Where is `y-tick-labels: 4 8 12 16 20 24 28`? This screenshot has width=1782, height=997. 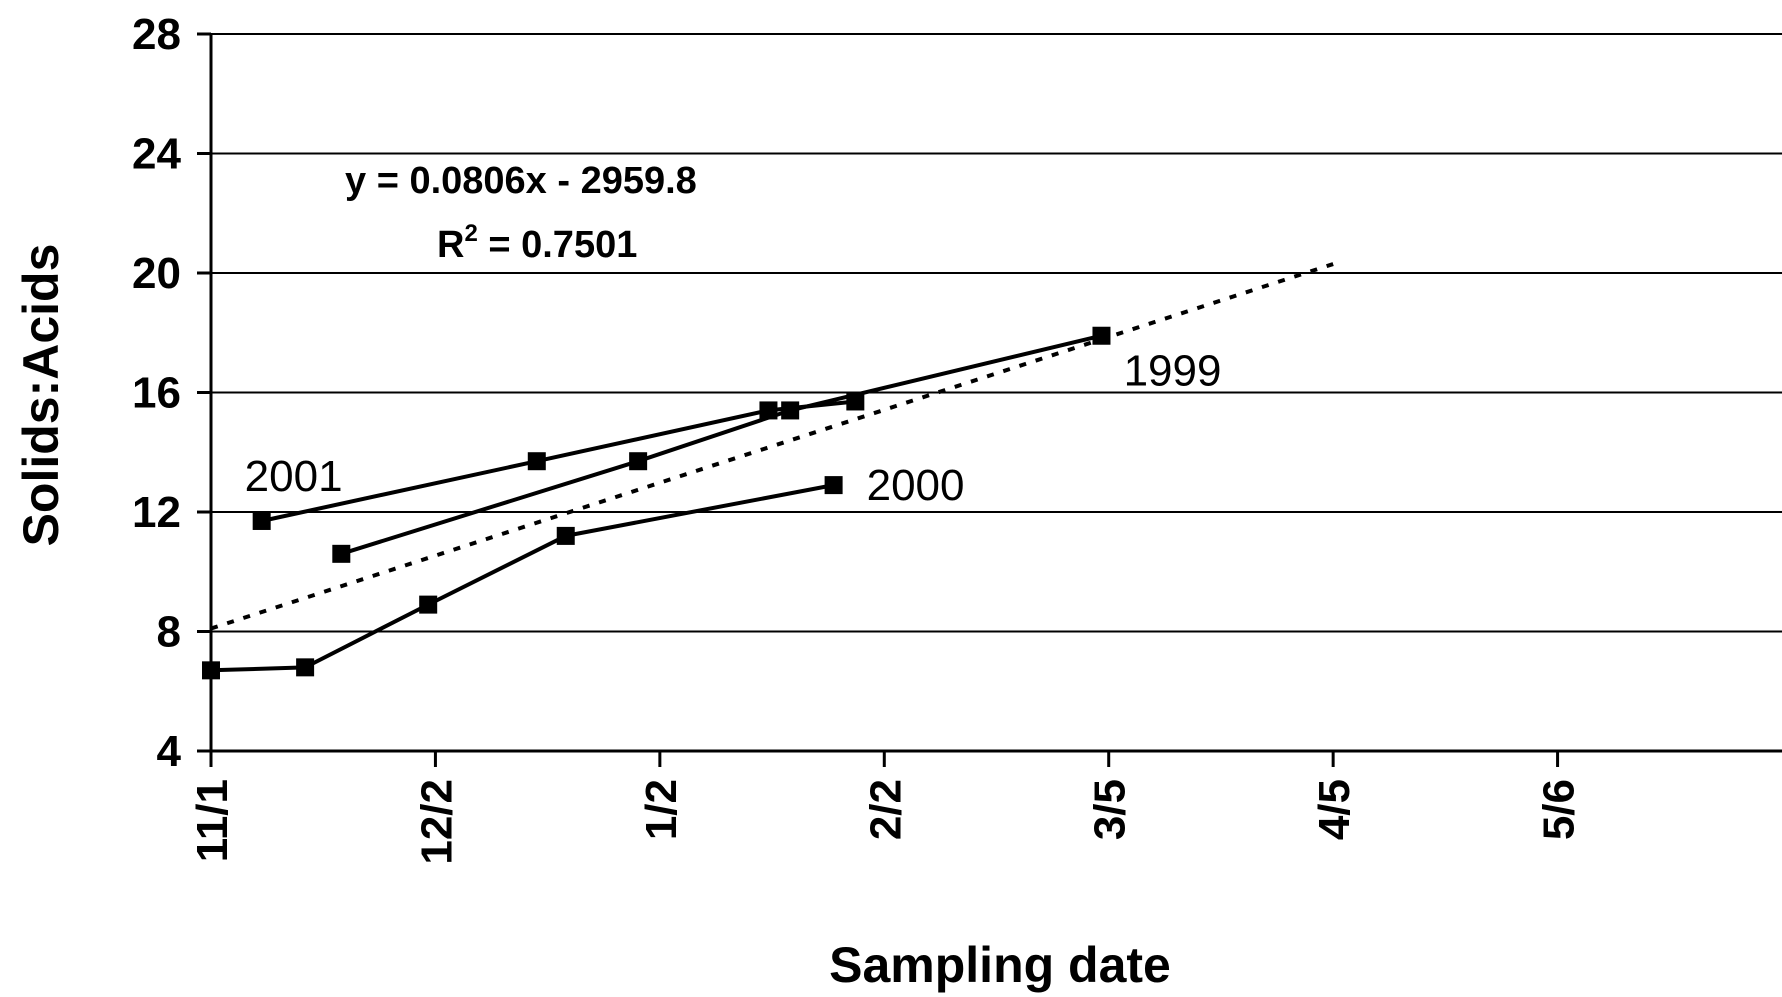
y-tick-labels: 4 8 12 16 20 24 28 is located at coordinates (156, 393).